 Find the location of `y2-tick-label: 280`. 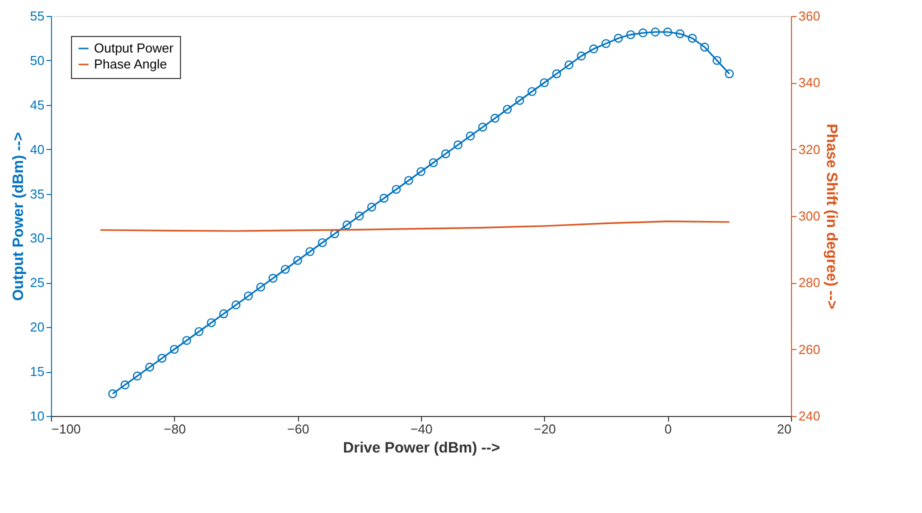

y2-tick-label: 280 is located at coordinates (809, 282).